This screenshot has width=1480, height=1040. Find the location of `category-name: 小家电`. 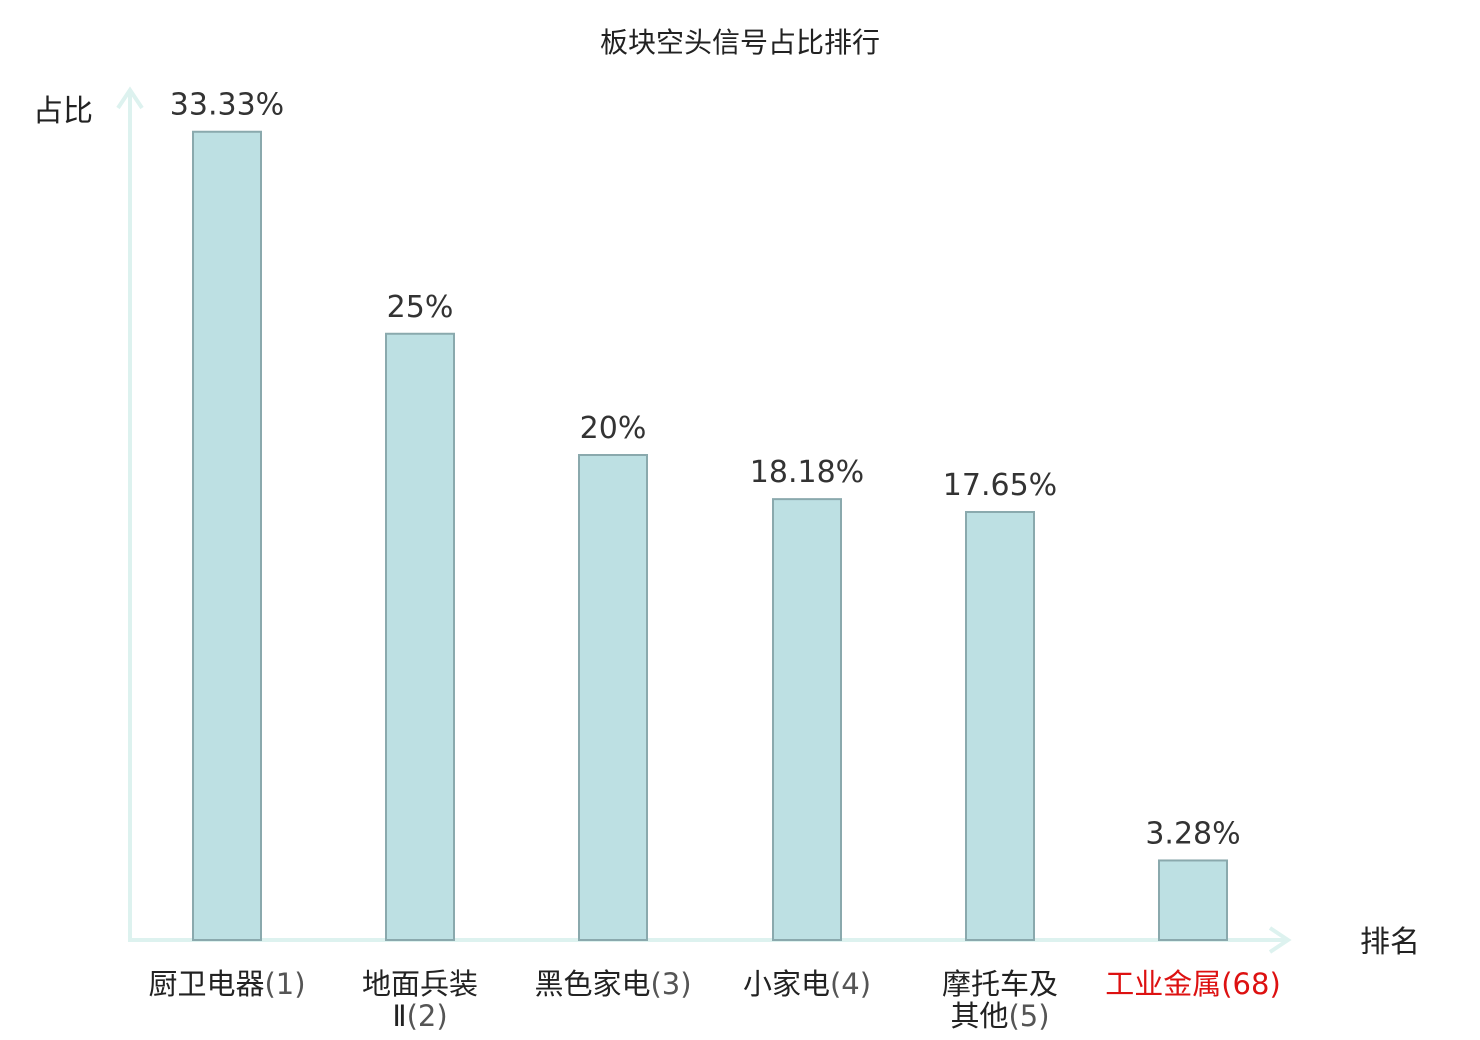

category-name: 小家电 is located at coordinates (786, 984).